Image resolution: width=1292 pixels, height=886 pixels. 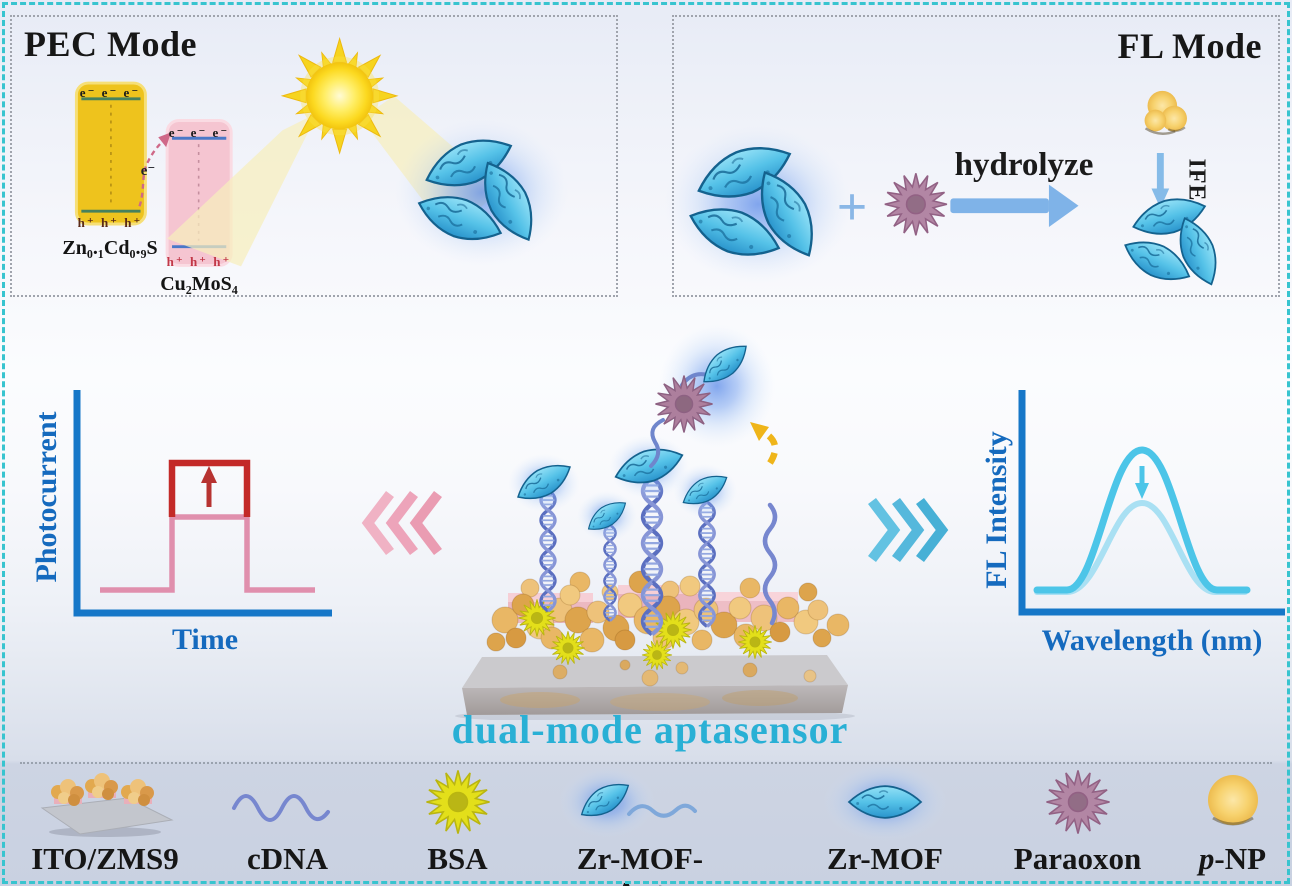 I want to click on release-arrow-icon, so click(x=764, y=443).